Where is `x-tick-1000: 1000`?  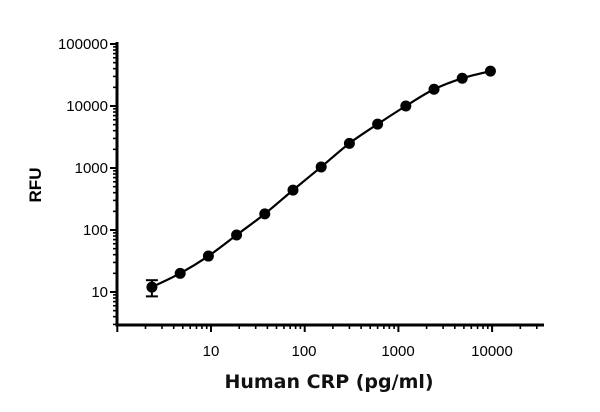
x-tick-1000: 1000 is located at coordinates (397, 351).